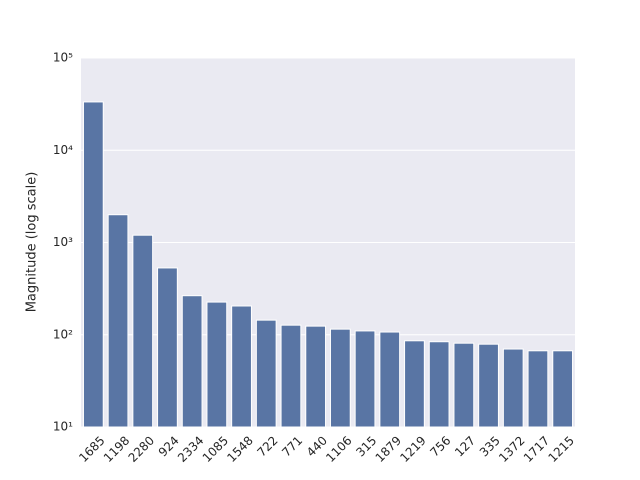 This screenshot has height=480, width=640. Describe the element at coordinates (440, 446) in the screenshot. I see `x-tick-label: 756` at that location.